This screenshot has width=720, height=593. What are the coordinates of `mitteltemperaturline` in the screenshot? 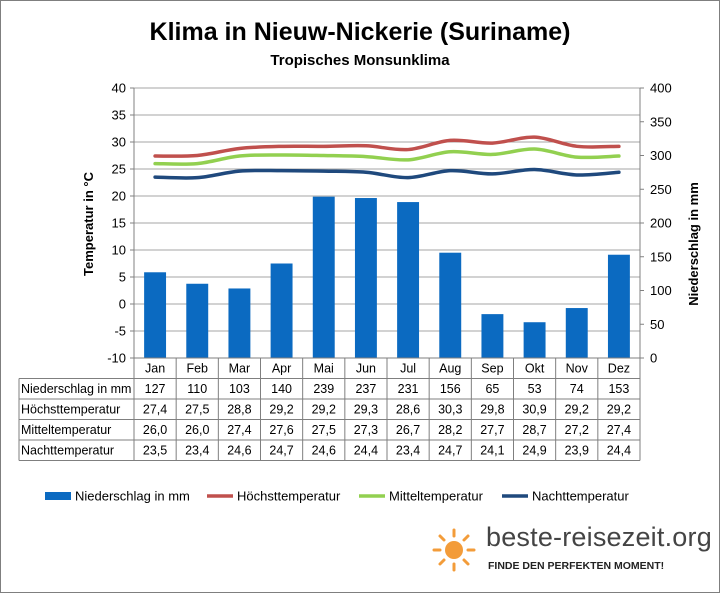 It's located at (387, 156).